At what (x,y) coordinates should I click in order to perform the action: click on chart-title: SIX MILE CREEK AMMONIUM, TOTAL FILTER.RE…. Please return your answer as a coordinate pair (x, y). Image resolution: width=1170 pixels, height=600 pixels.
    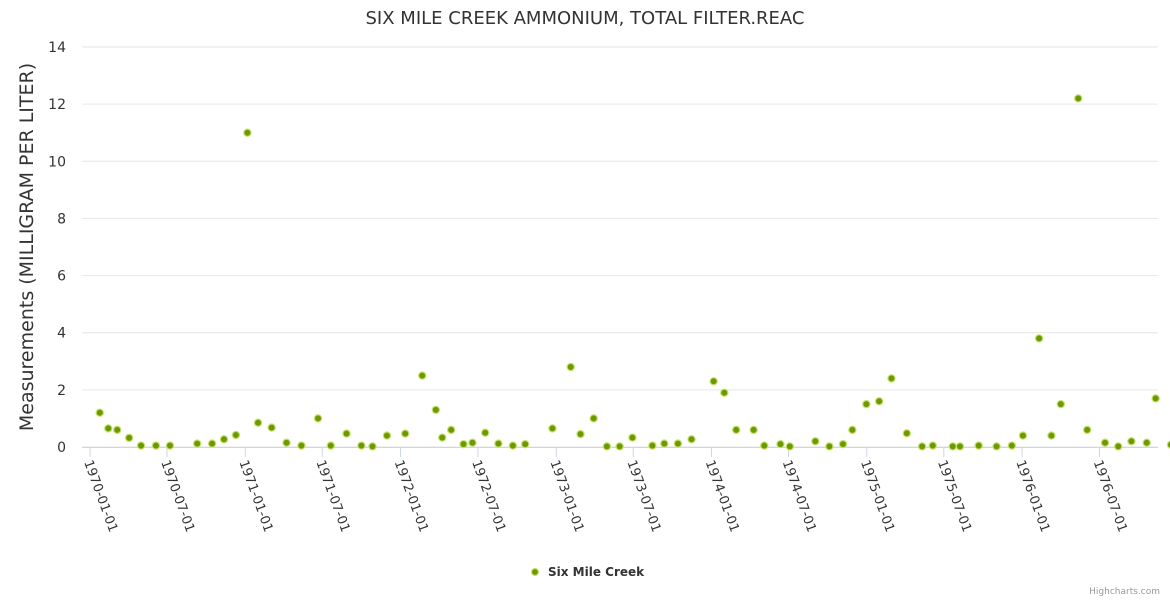
    Looking at the image, I should click on (585, 18).